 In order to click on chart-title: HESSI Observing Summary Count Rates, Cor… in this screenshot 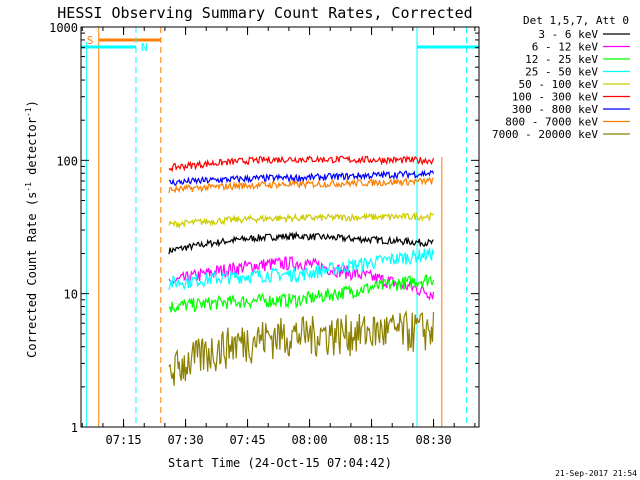, I will do `click(264, 13)`.